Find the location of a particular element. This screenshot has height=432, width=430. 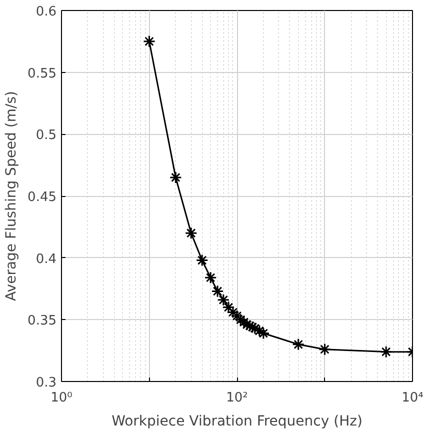

x-tick-label: 10² is located at coordinates (237, 398).